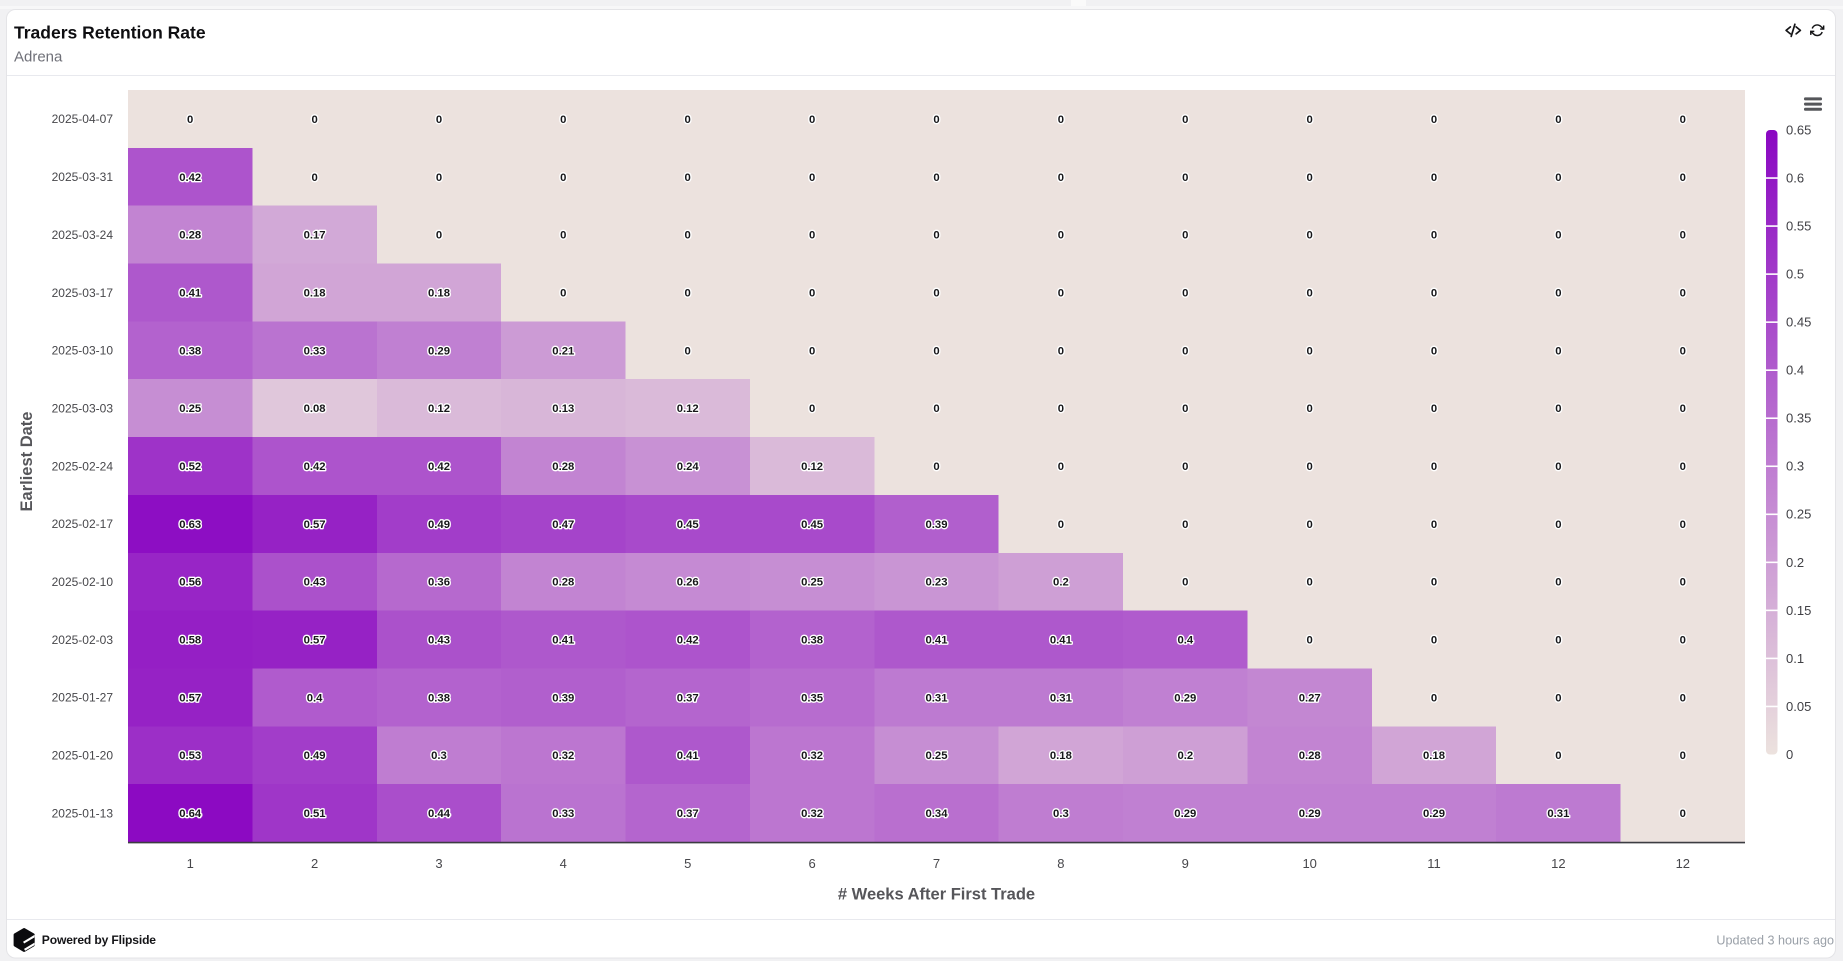 The image size is (1843, 961). What do you see at coordinates (1798, 706) in the screenshot?
I see `svg-text: 0.05` at bounding box center [1798, 706].